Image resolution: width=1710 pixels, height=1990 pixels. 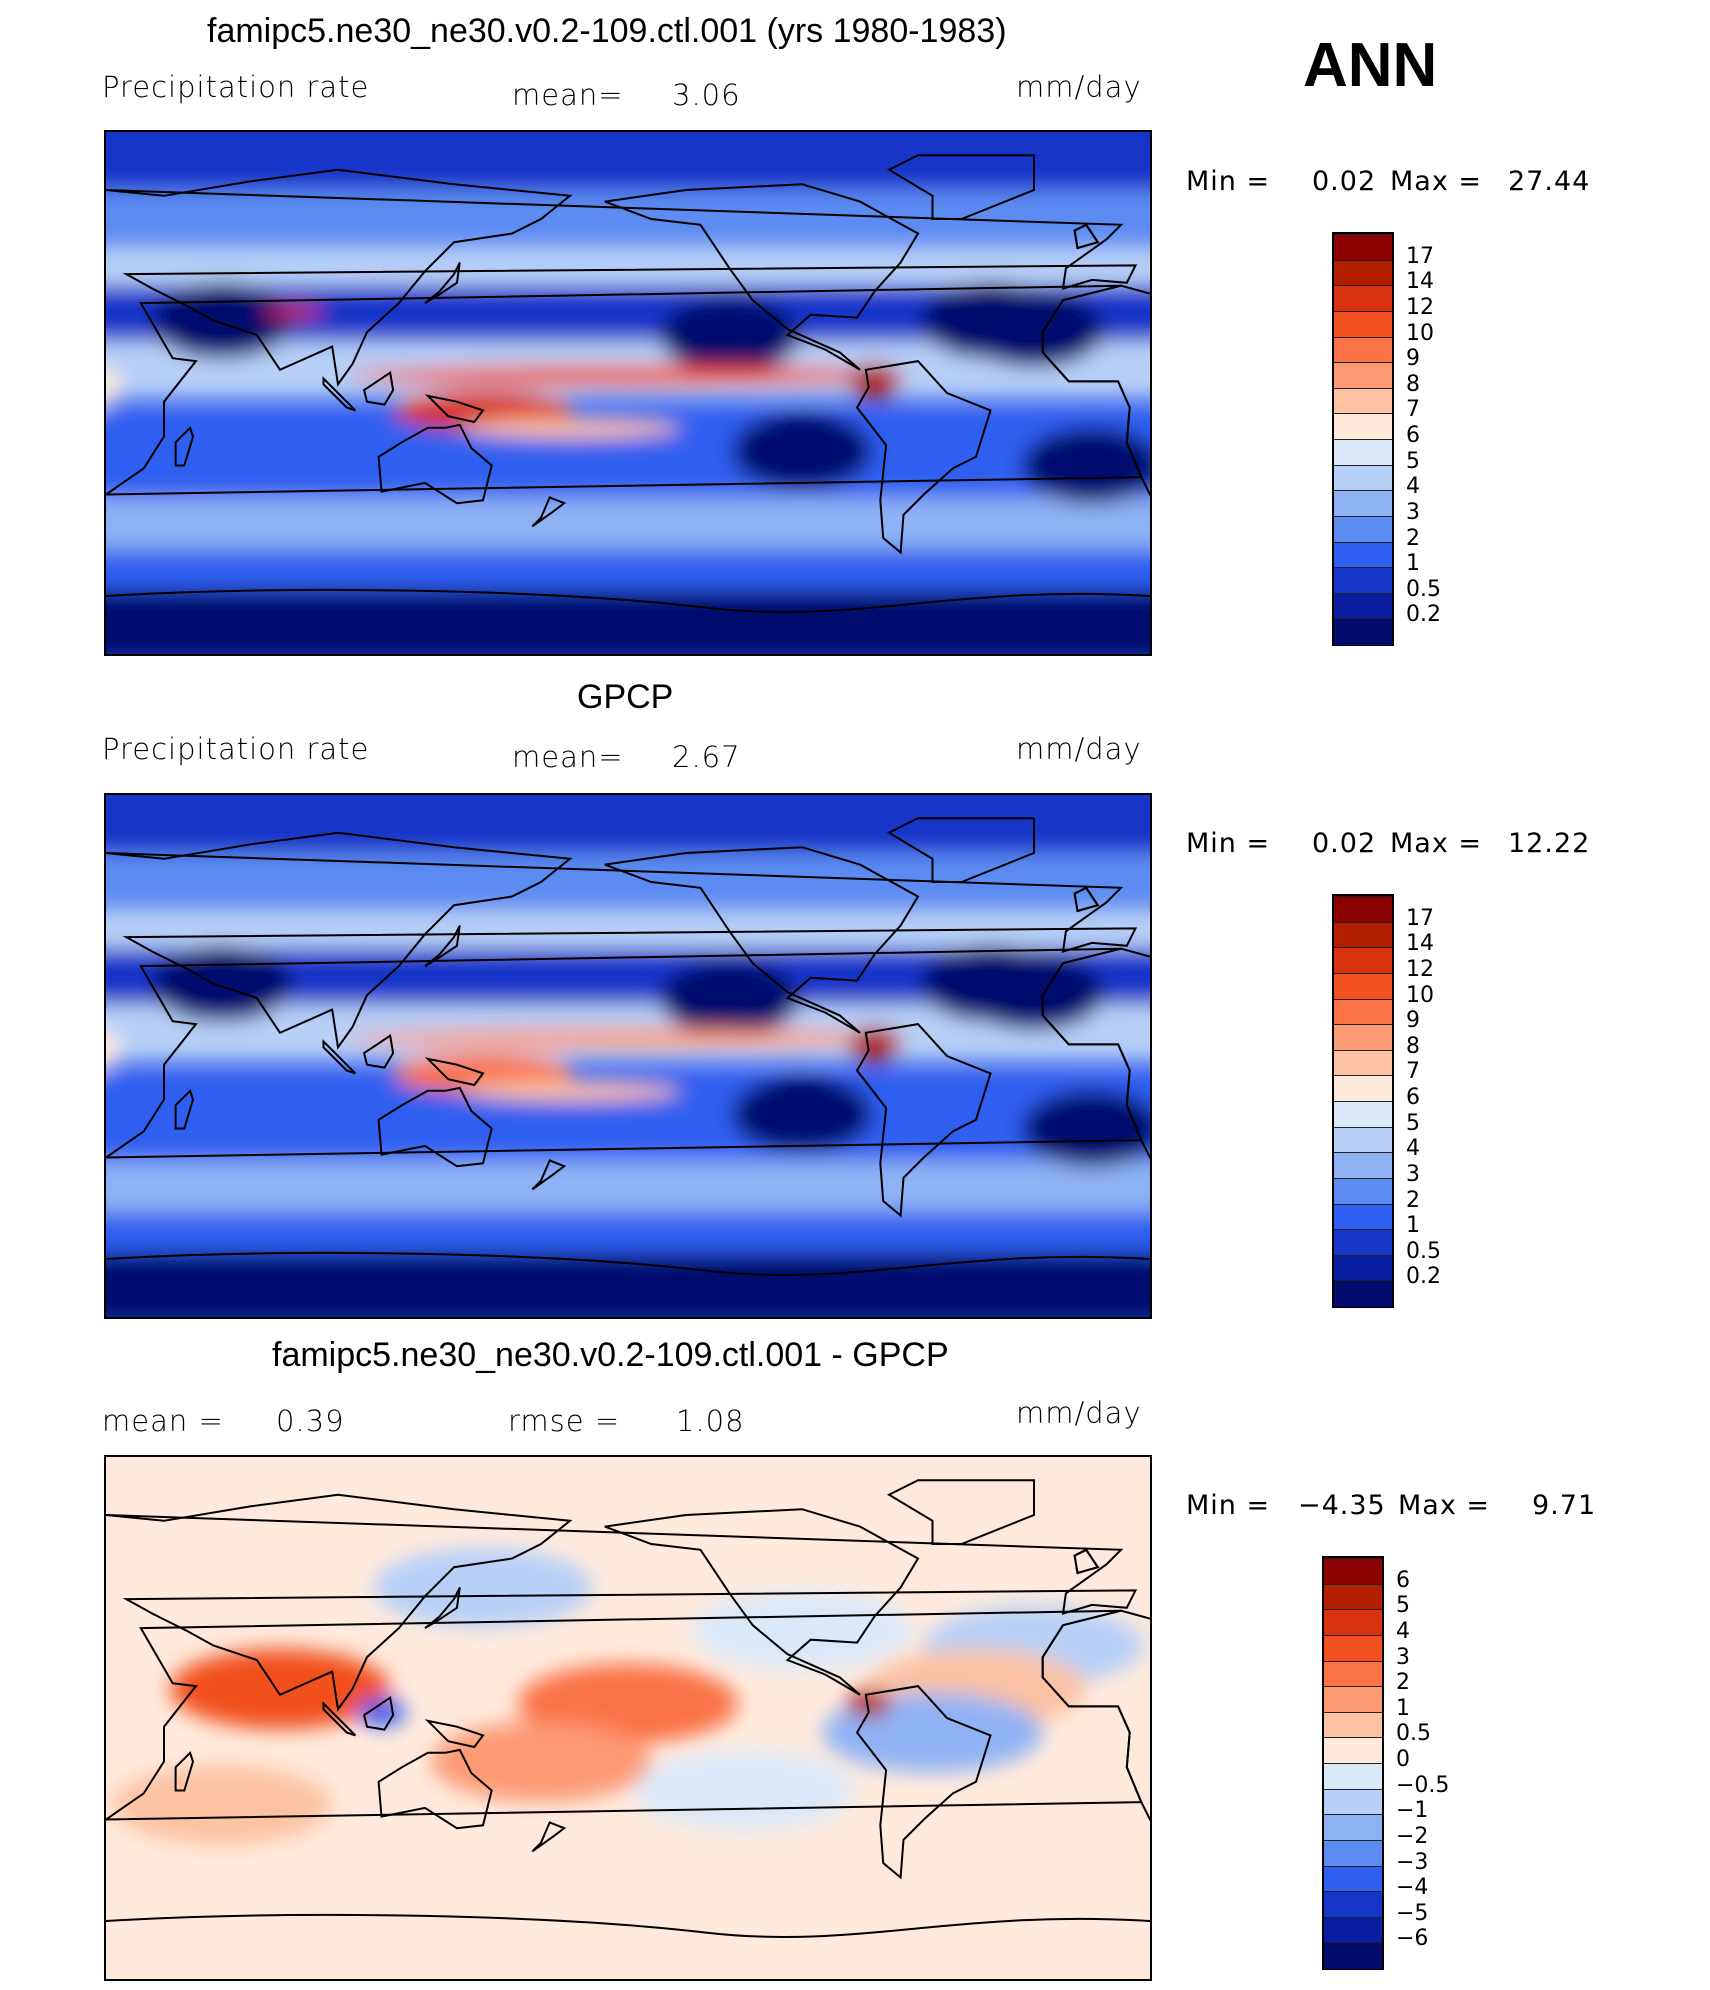 What do you see at coordinates (710, 1421) in the screenshot?
I see `panel3-rmse-value: 1.08` at bounding box center [710, 1421].